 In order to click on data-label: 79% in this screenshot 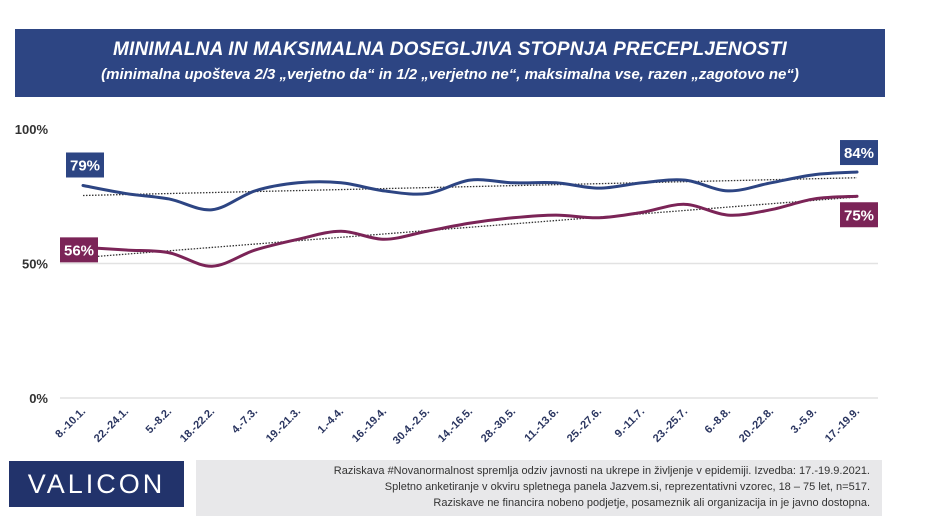, I will do `click(85, 165)`.